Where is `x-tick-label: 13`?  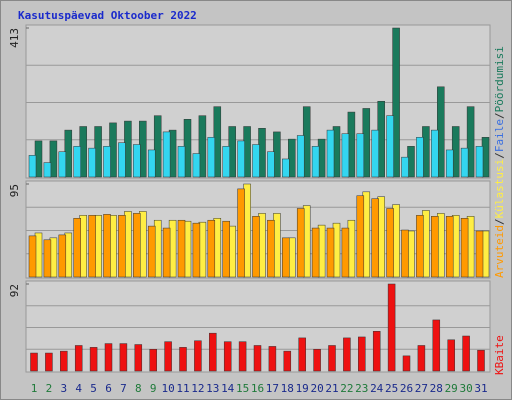 x-tick-label: 13 is located at coordinates (212, 388).